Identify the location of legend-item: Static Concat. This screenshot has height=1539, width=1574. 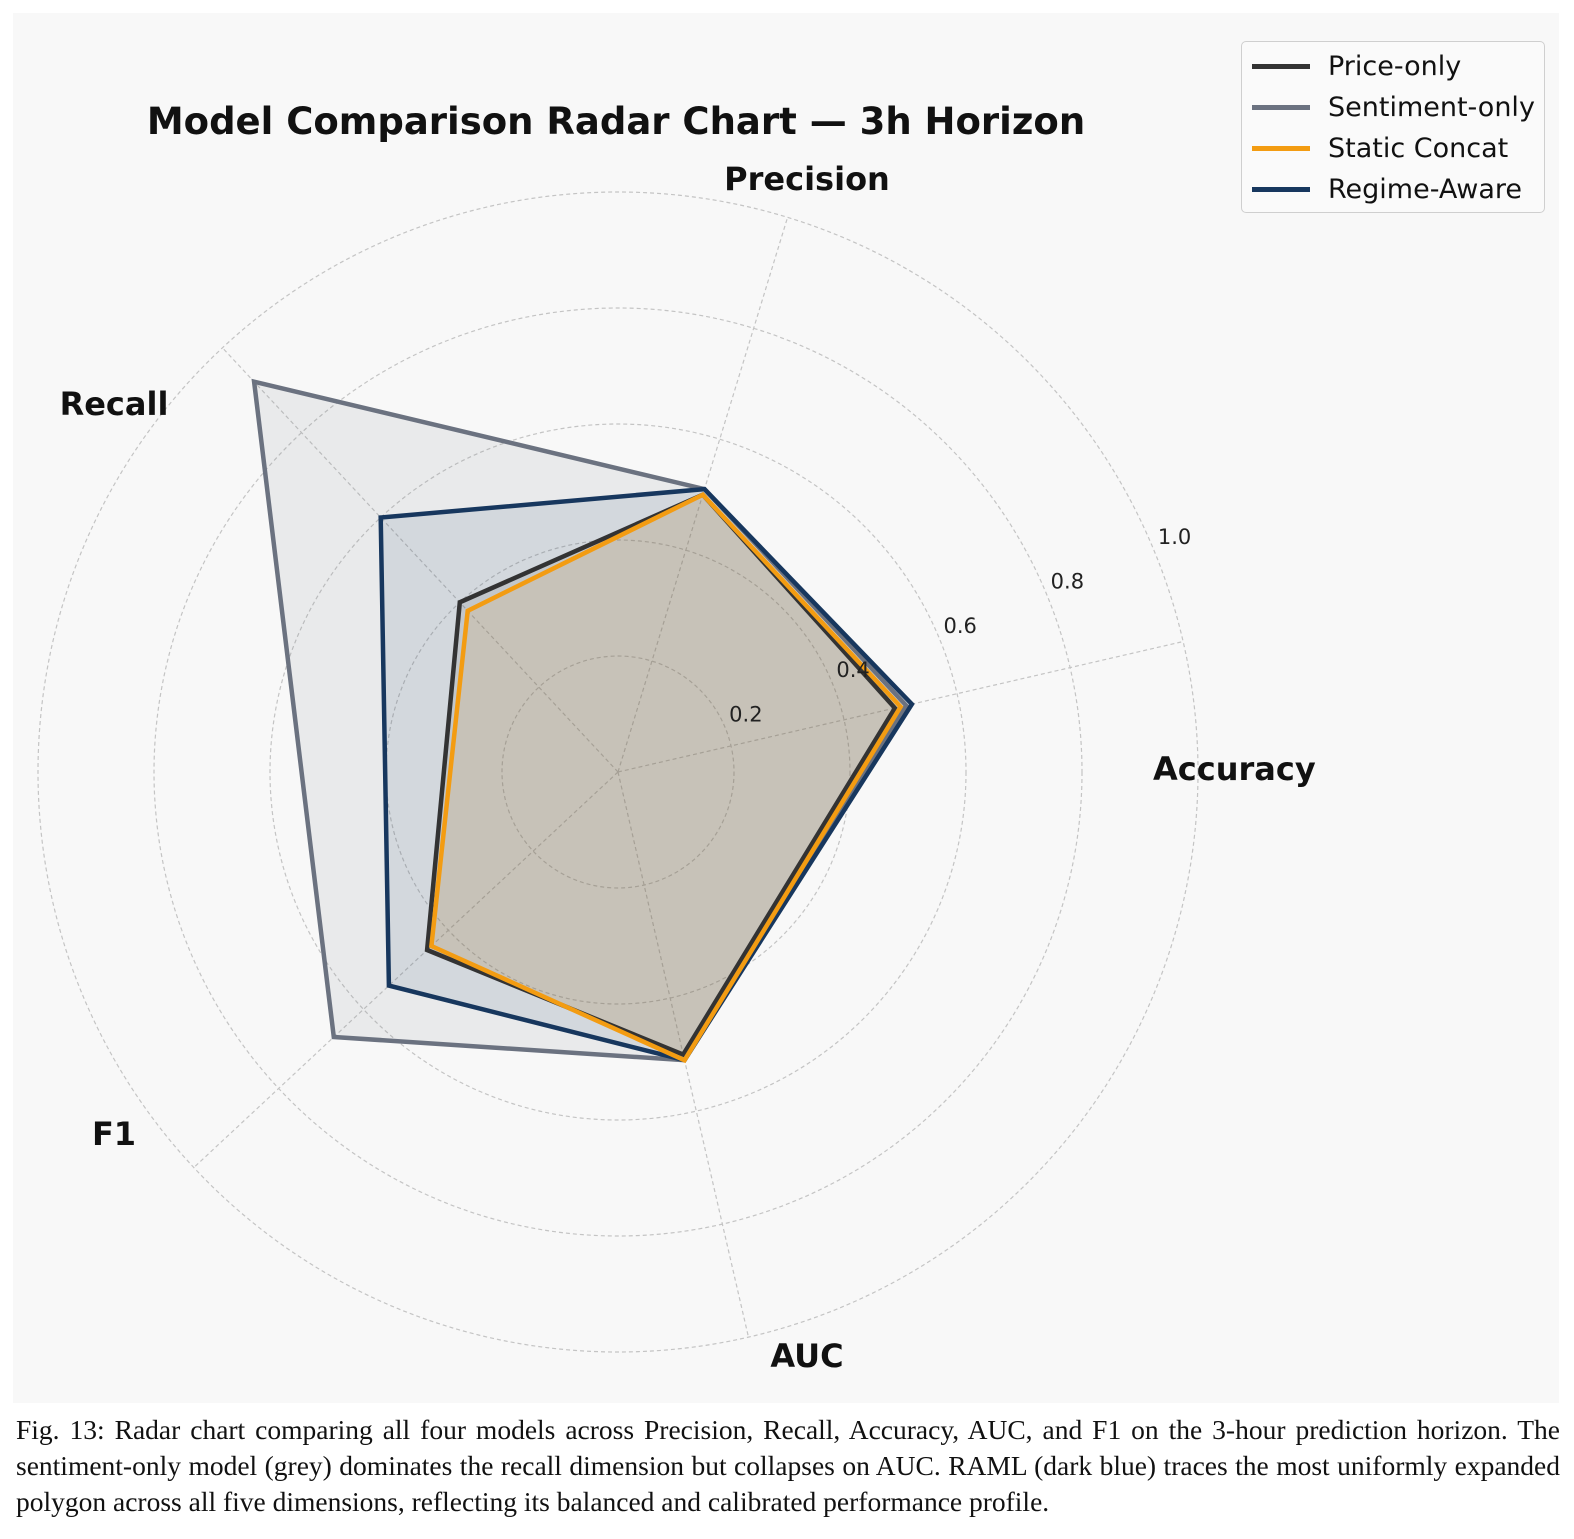
(1393, 149).